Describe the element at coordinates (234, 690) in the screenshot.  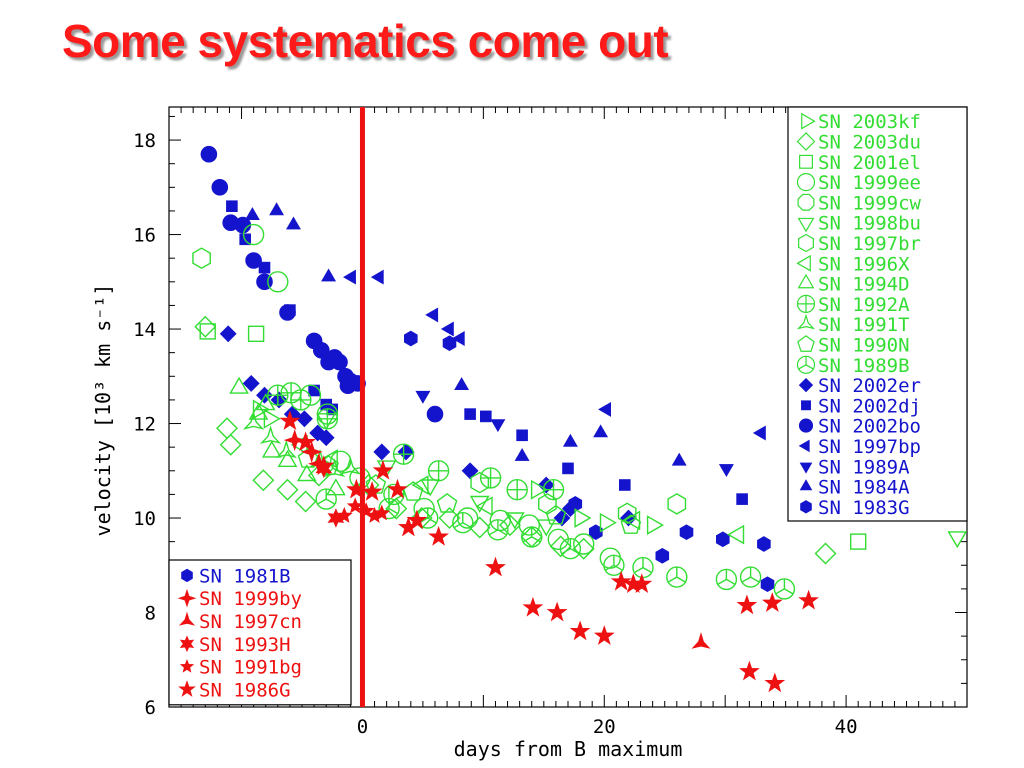
I see `legend-entry: SN 1986G` at that location.